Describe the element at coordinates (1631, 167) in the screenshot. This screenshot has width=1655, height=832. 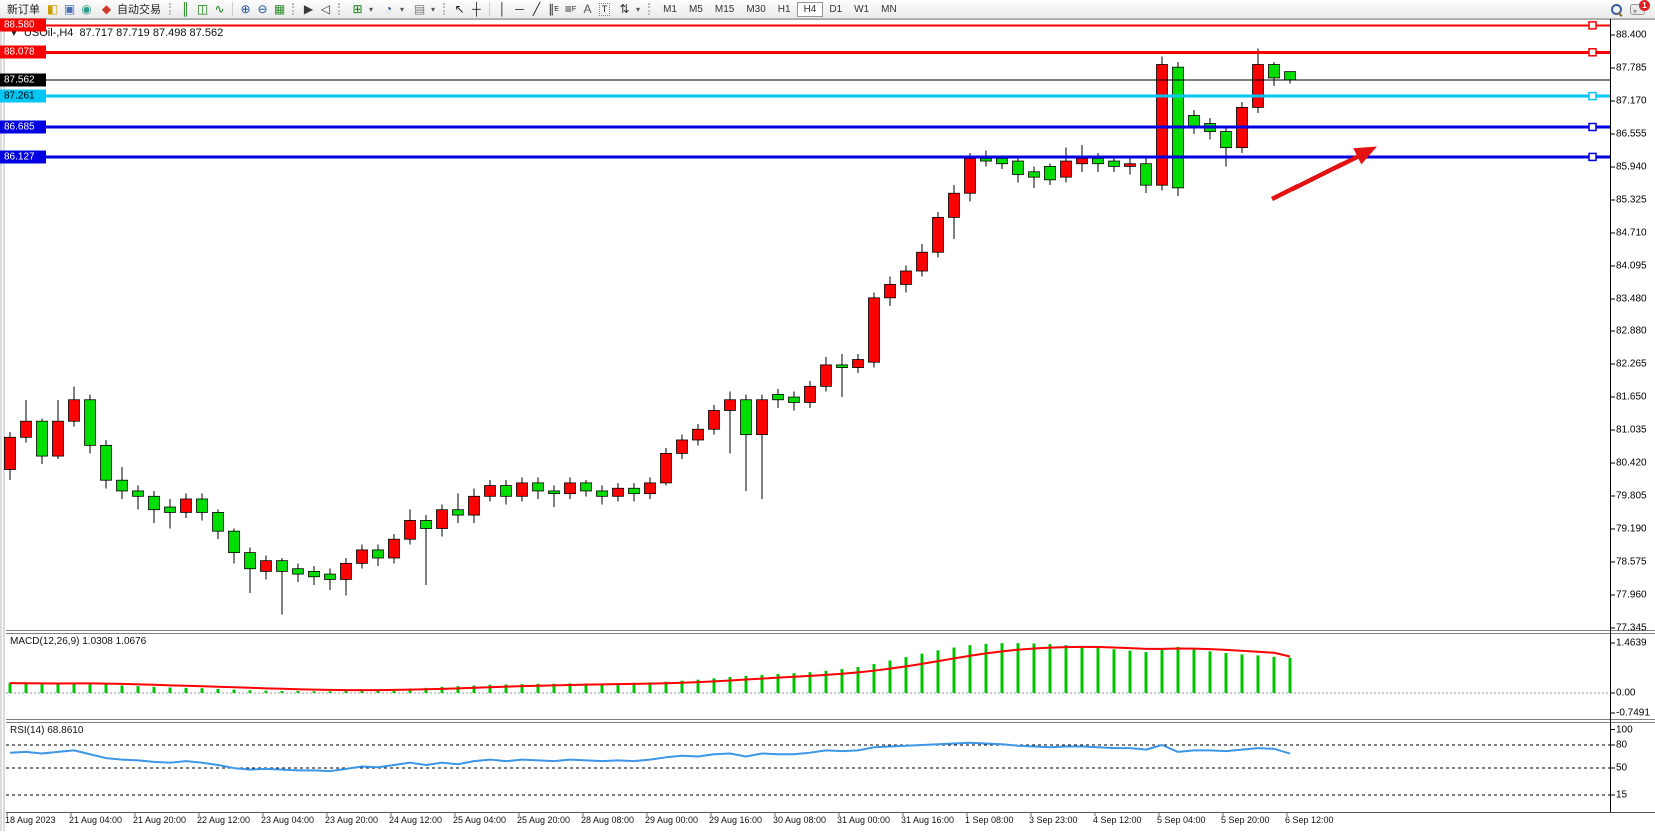
I see `price-tick-label: 85.940` at that location.